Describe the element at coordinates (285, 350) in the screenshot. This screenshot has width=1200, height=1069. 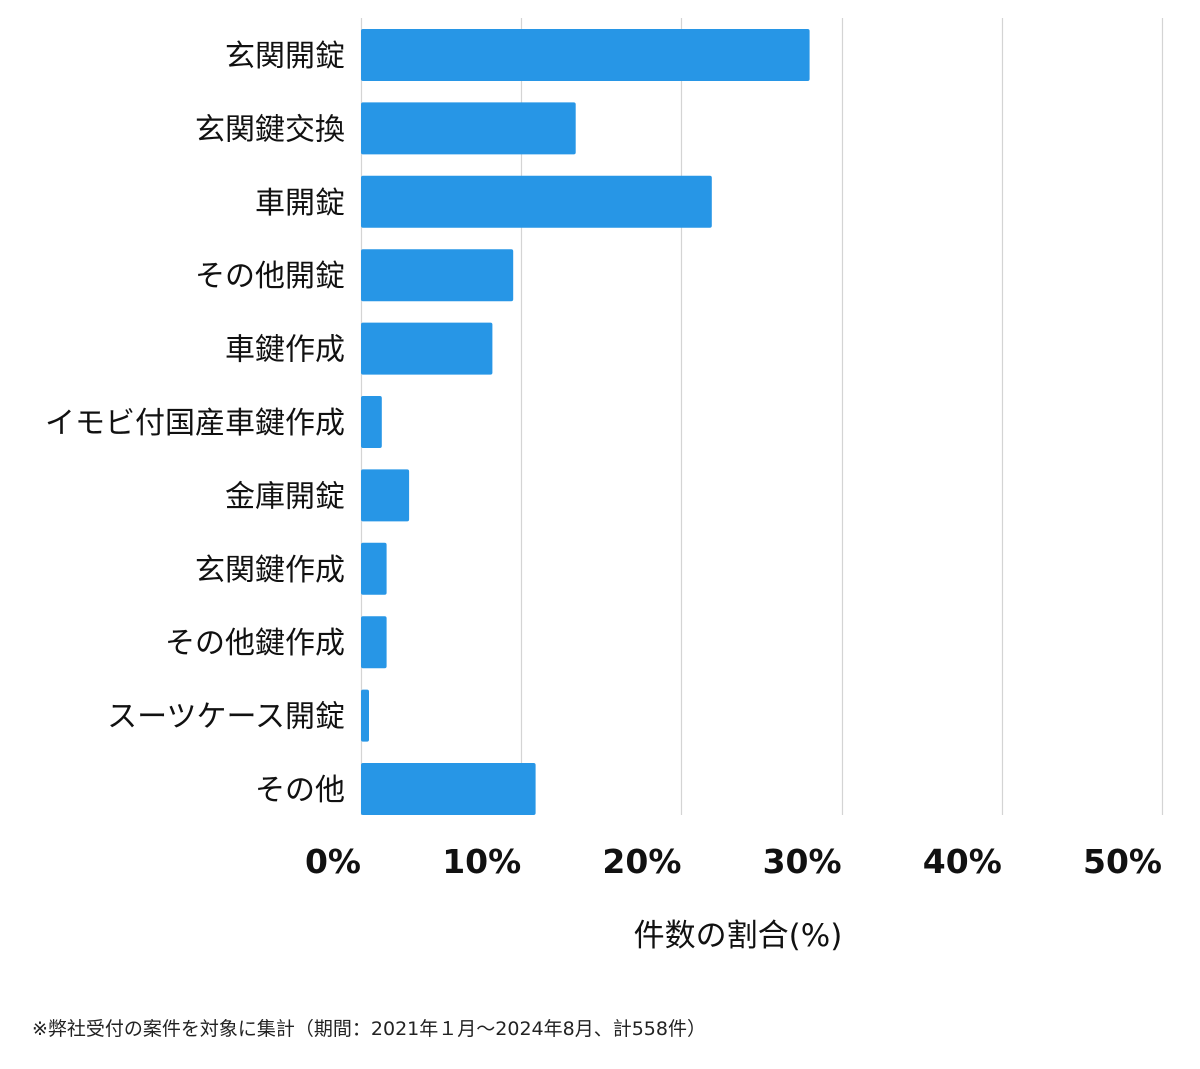
I see `category-label: 車鍵作成` at that location.